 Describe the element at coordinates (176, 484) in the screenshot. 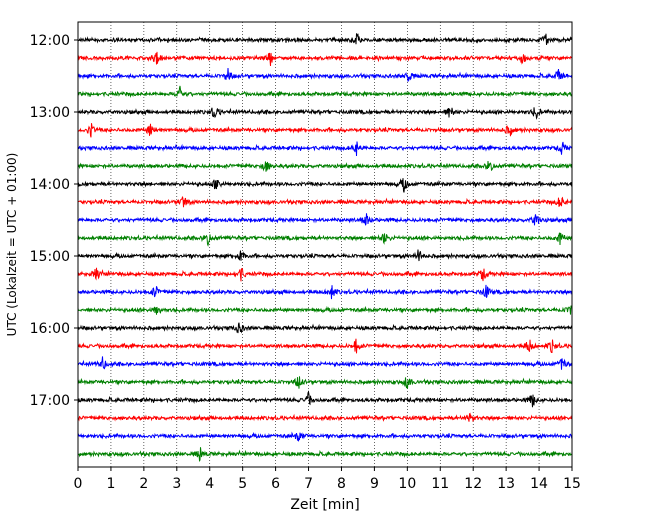

I see `x-tick-label-3: 3` at that location.